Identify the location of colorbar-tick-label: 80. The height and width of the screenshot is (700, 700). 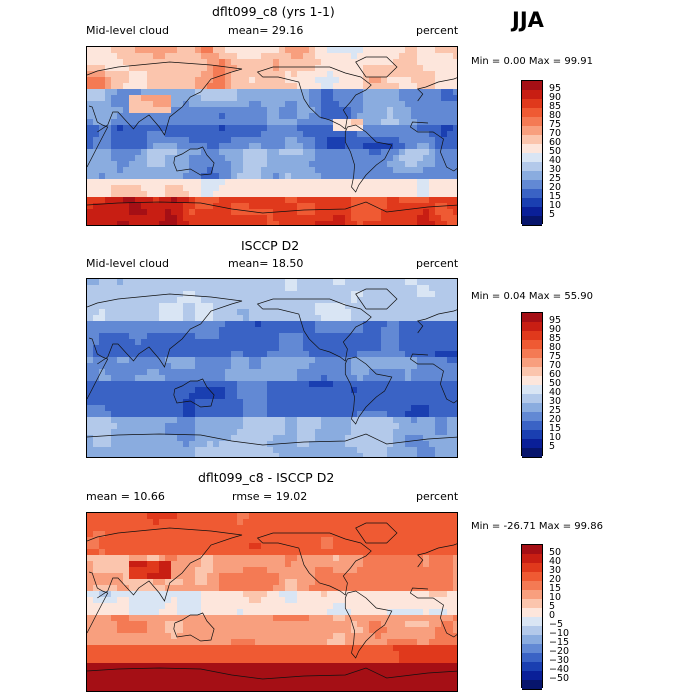
(555, 347).